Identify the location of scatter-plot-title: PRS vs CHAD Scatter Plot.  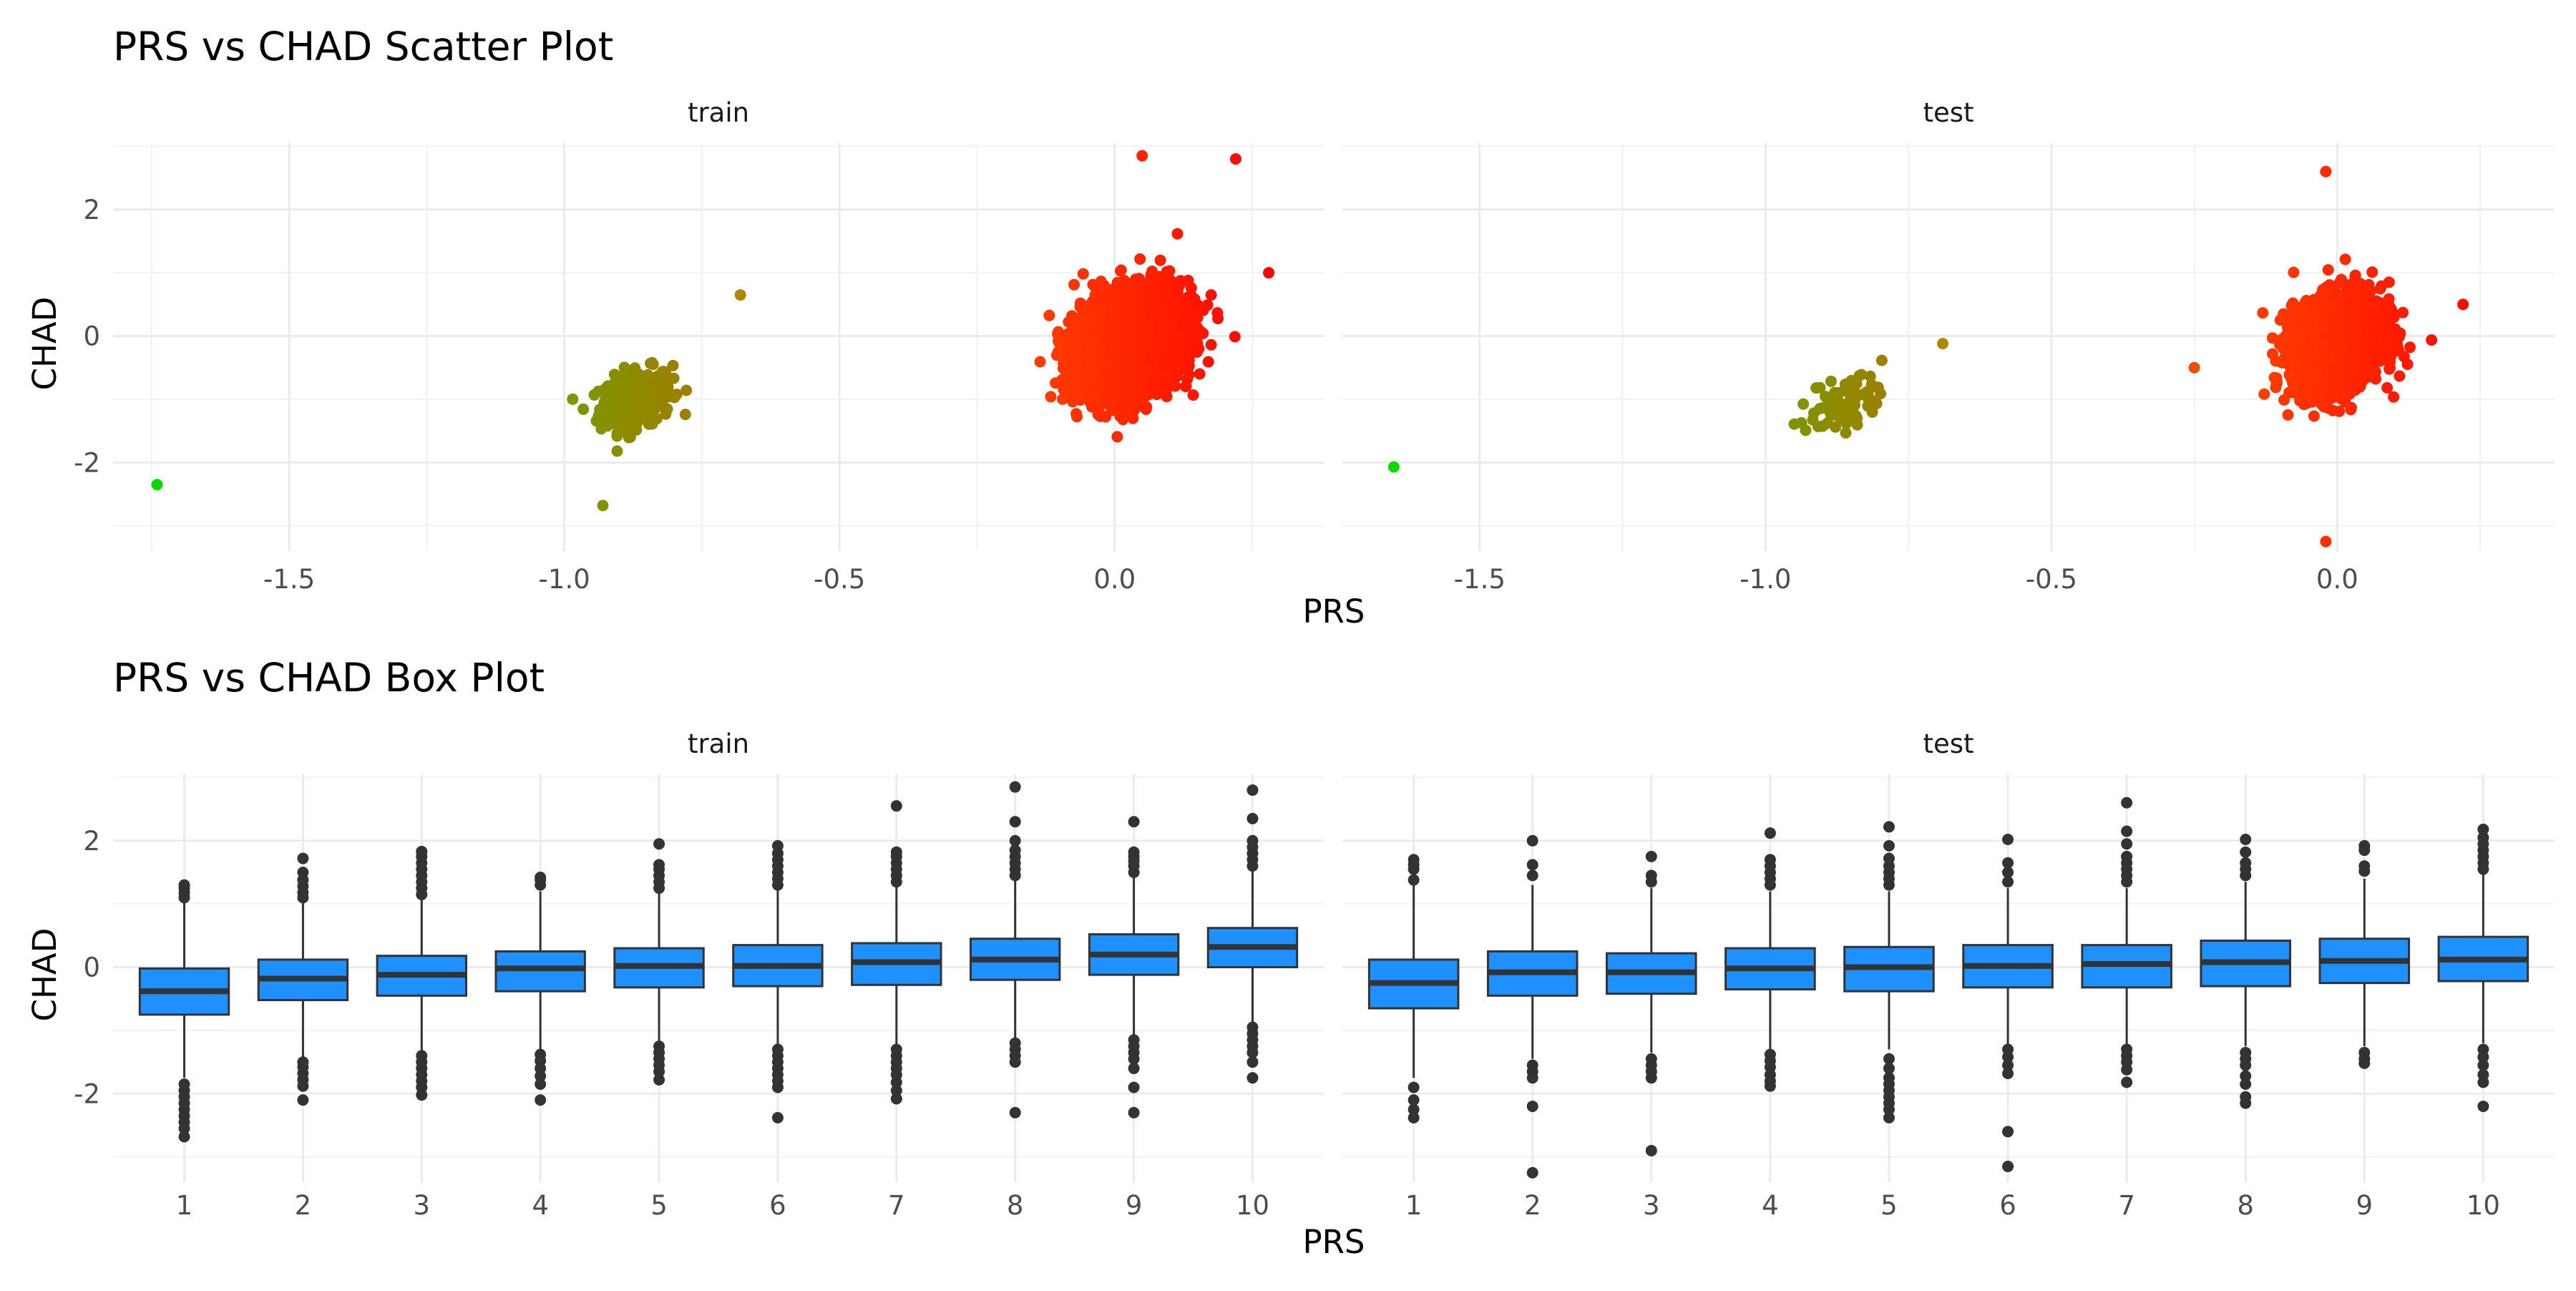
(363, 46).